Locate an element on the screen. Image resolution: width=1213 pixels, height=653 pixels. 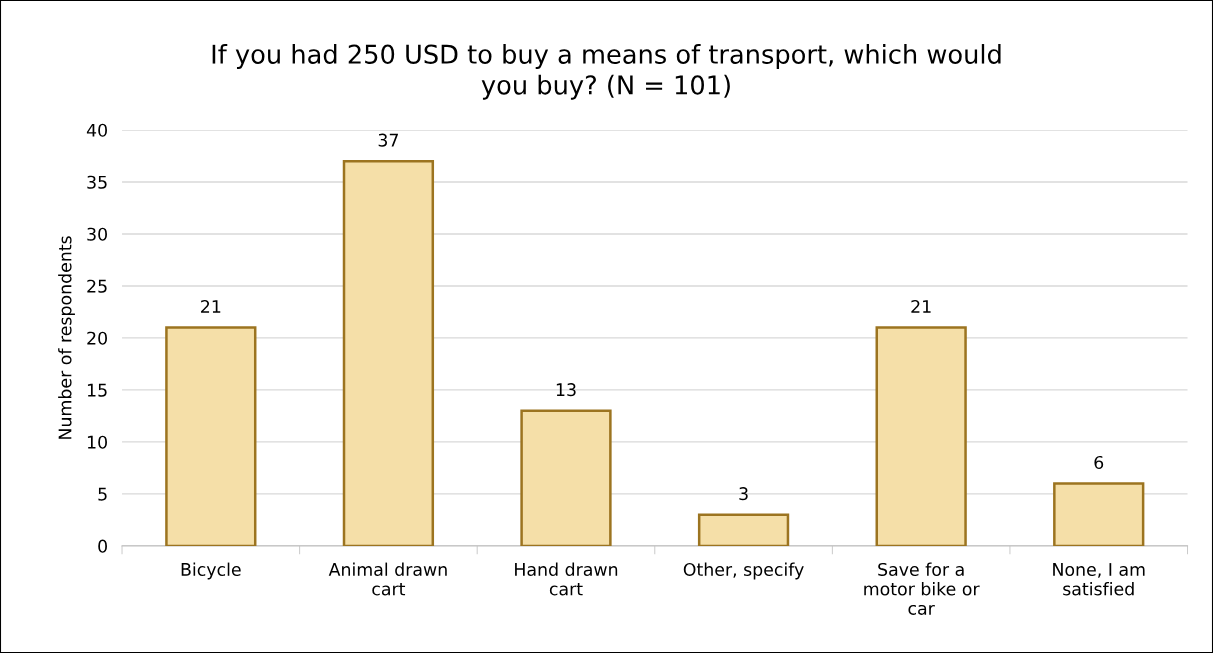
y-tick-label: 10 is located at coordinates (97, 442).